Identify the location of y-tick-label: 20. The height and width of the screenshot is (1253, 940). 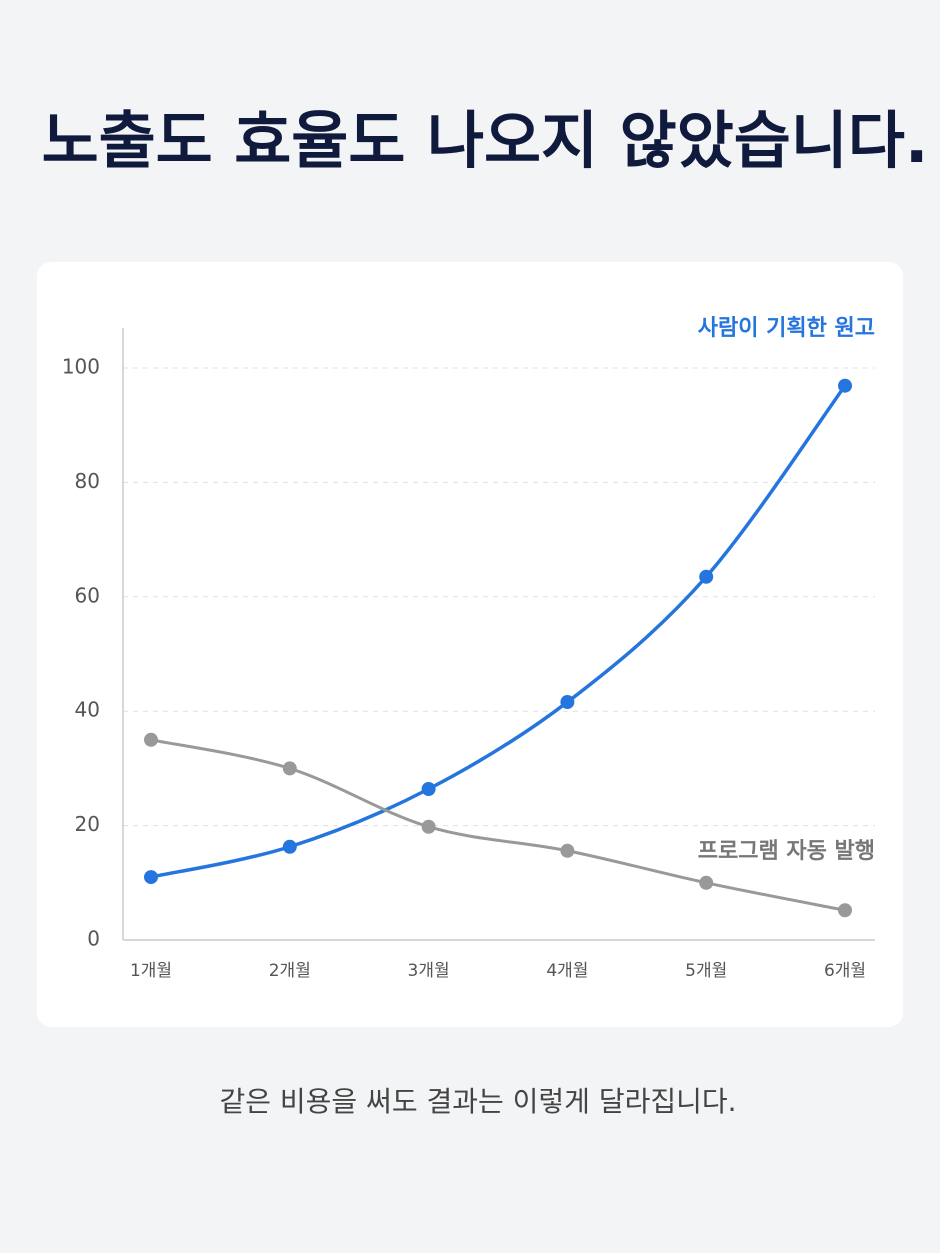
(87, 824).